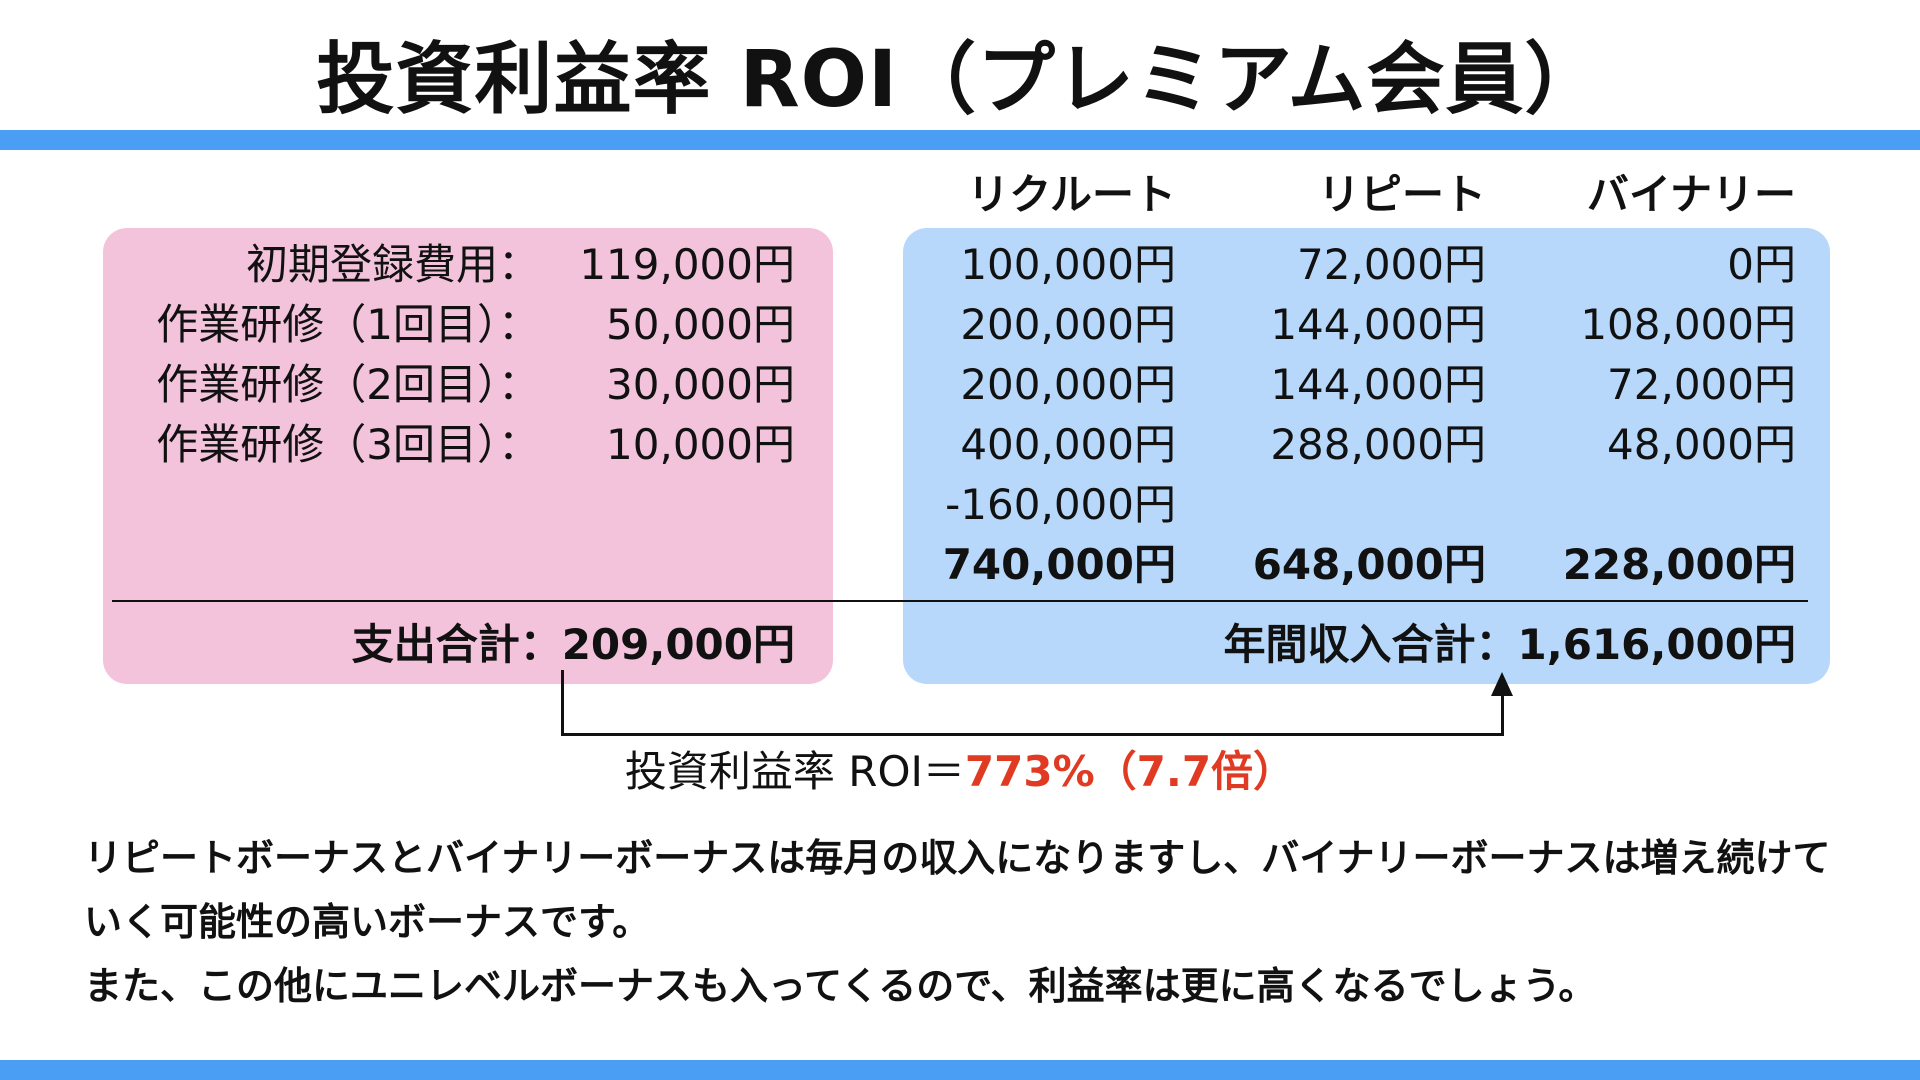 This screenshot has width=1920, height=1080. I want to click on income-cell: 48,000円, so click(1701, 444).